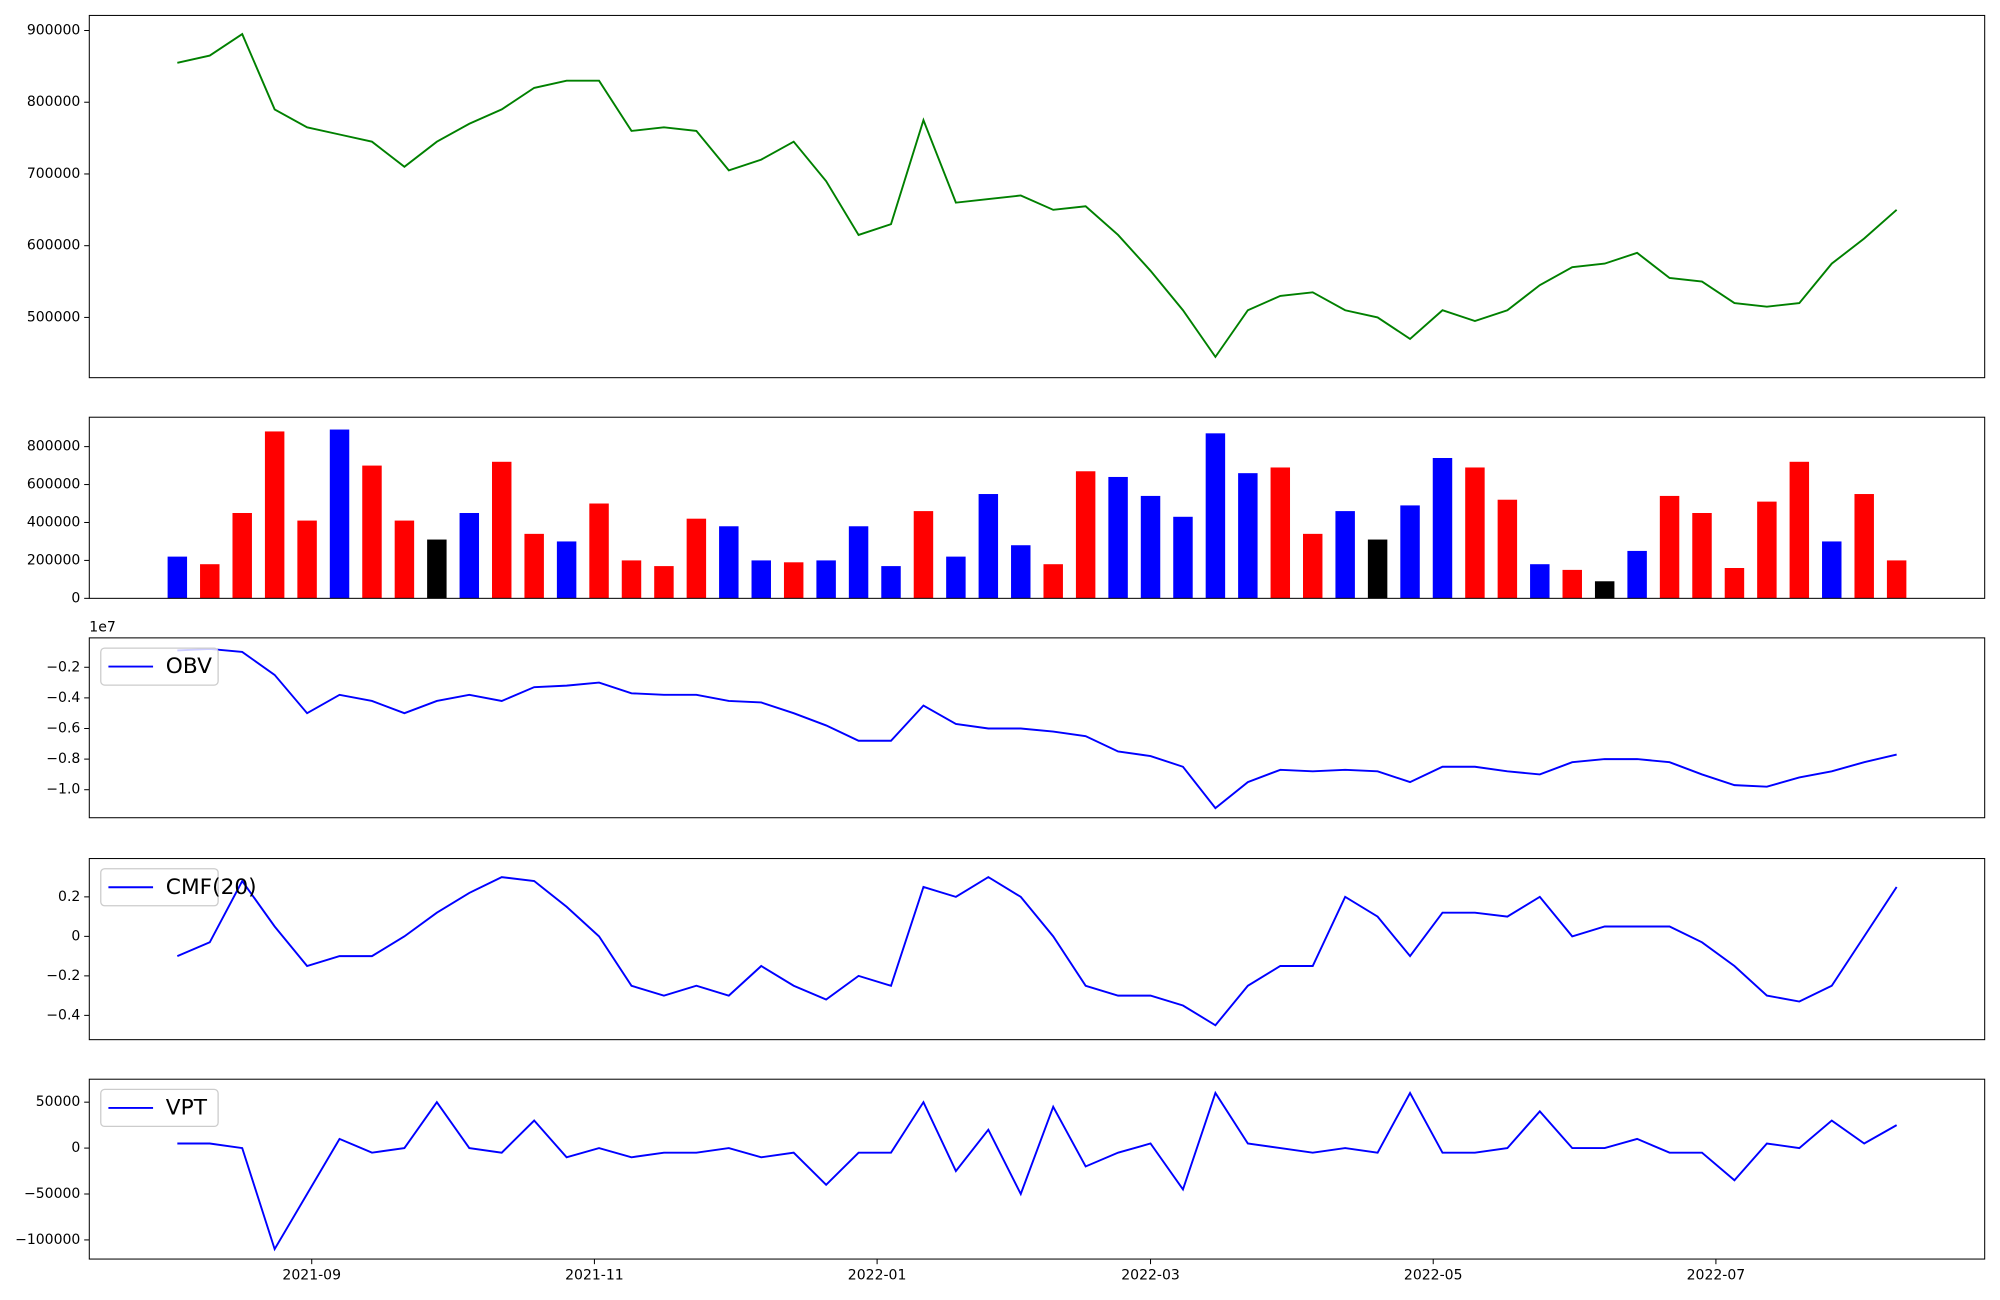 This screenshot has height=1300, width=2000. What do you see at coordinates (1433, 1276) in the screenshot?
I see `x-tick-label: 2022-05` at bounding box center [1433, 1276].